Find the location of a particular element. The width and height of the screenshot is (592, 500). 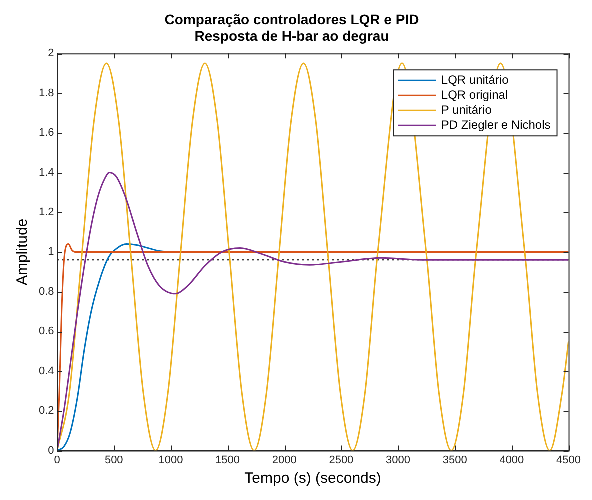

x-tick-label: 4500 is located at coordinates (569, 460).